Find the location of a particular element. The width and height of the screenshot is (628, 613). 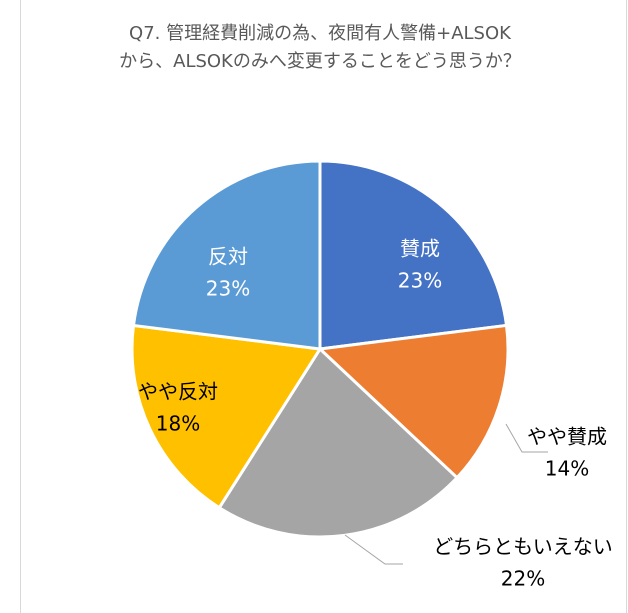

data-label: 18% is located at coordinates (178, 424).